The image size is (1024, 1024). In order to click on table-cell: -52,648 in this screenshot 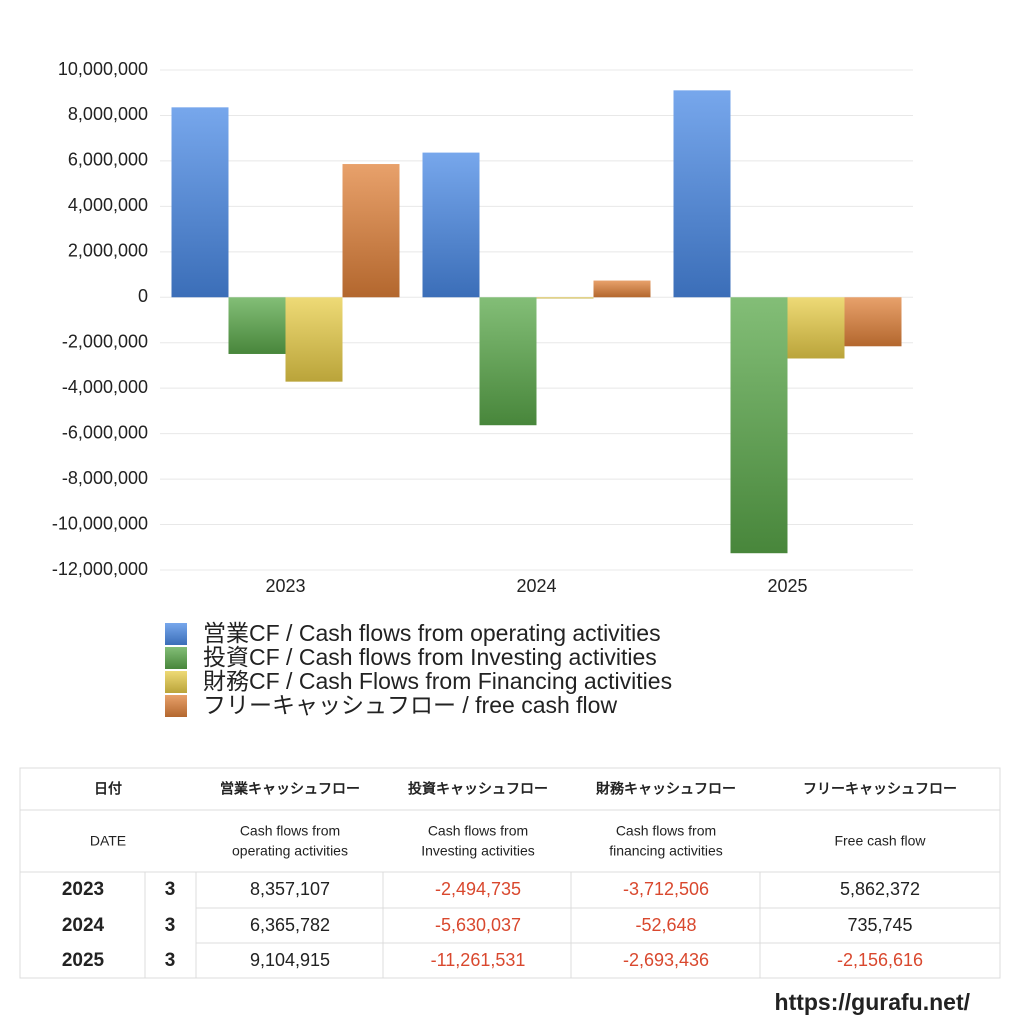, I will do `click(665, 925)`.